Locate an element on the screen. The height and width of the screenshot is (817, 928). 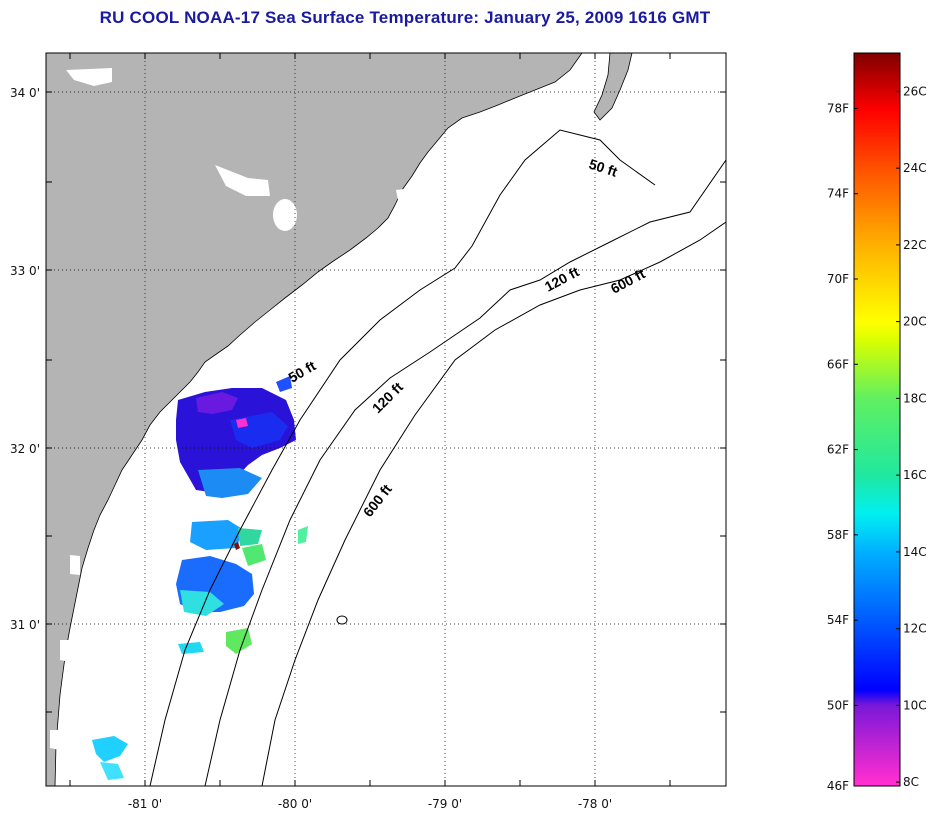
celsius-label: 14C is located at coordinates (915, 552).